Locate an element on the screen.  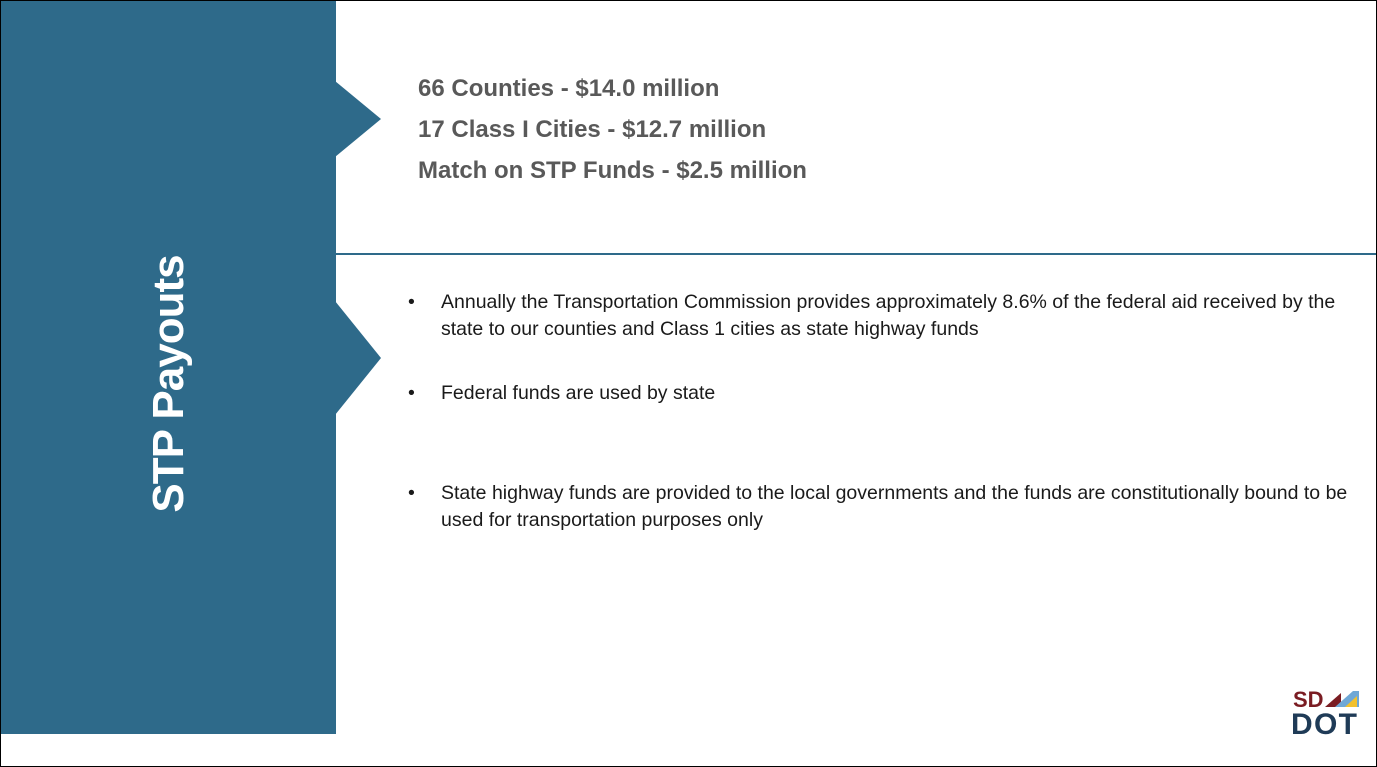
divider is located at coordinates (856, 254).